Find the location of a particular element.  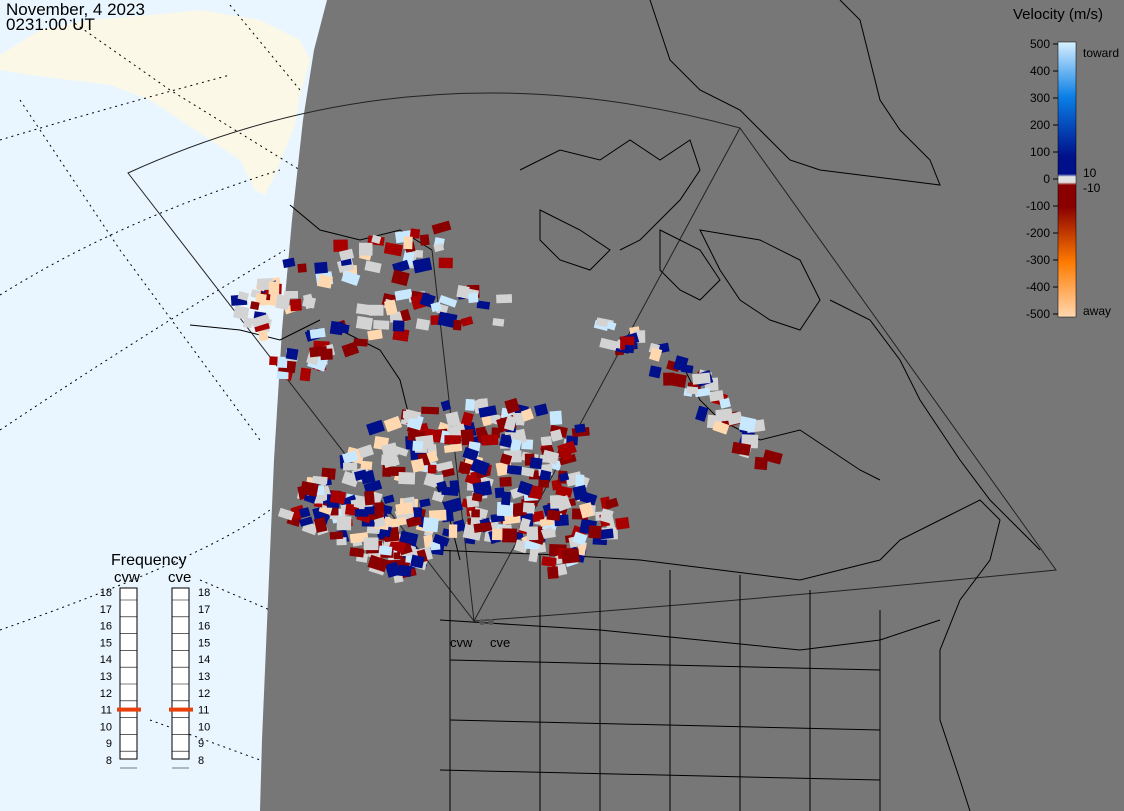

frequency-bar-cve is located at coordinates (180, 673).